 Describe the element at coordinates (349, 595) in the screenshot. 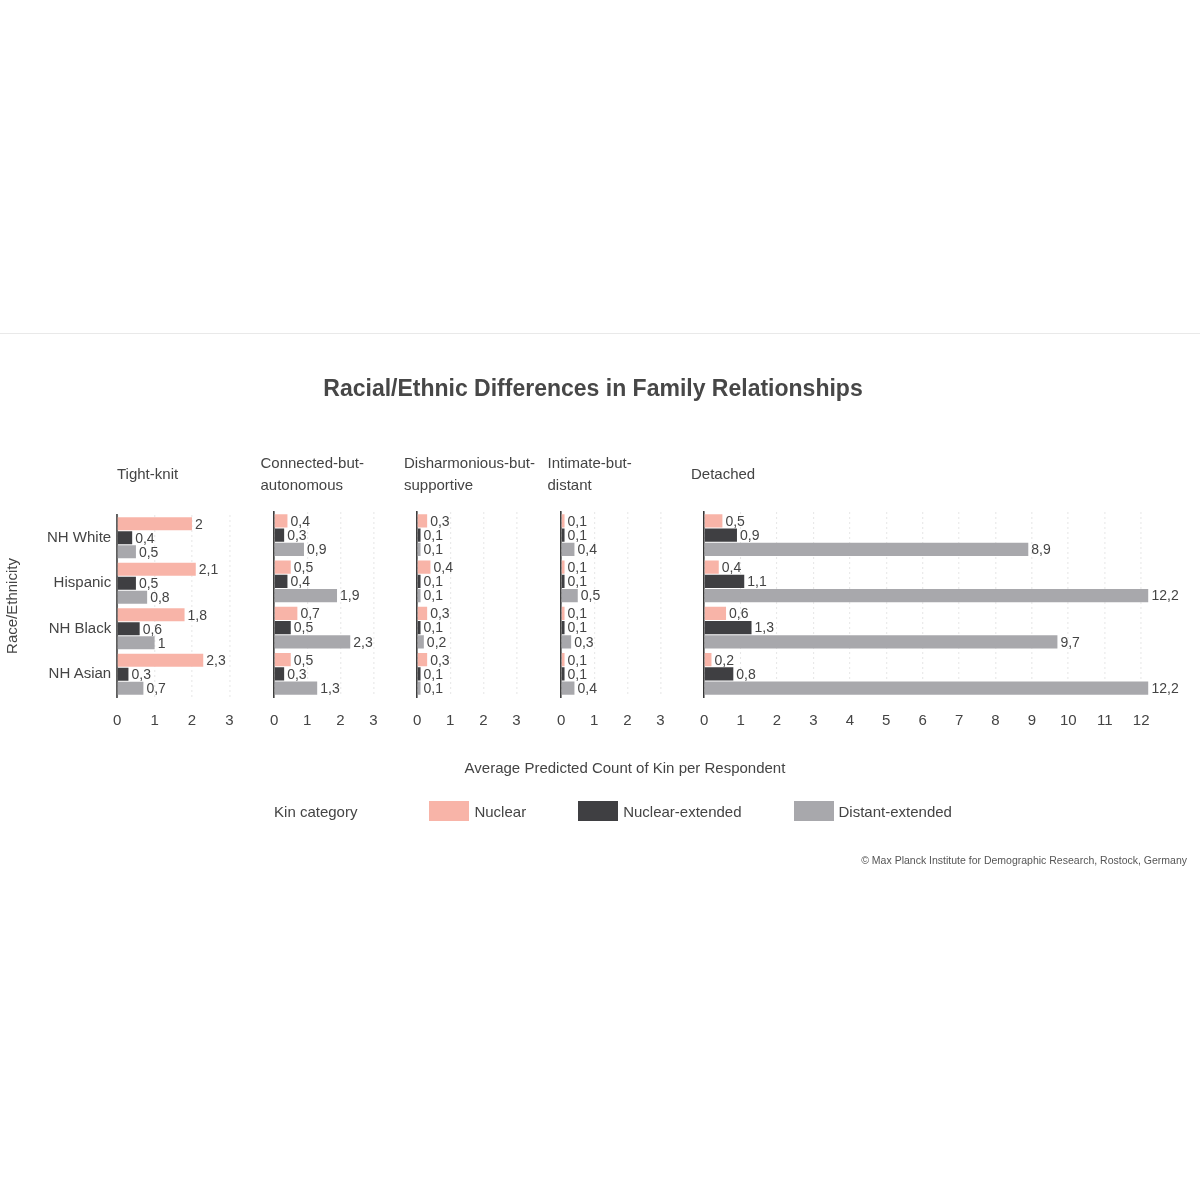

I see `data-label: 1,9` at that location.